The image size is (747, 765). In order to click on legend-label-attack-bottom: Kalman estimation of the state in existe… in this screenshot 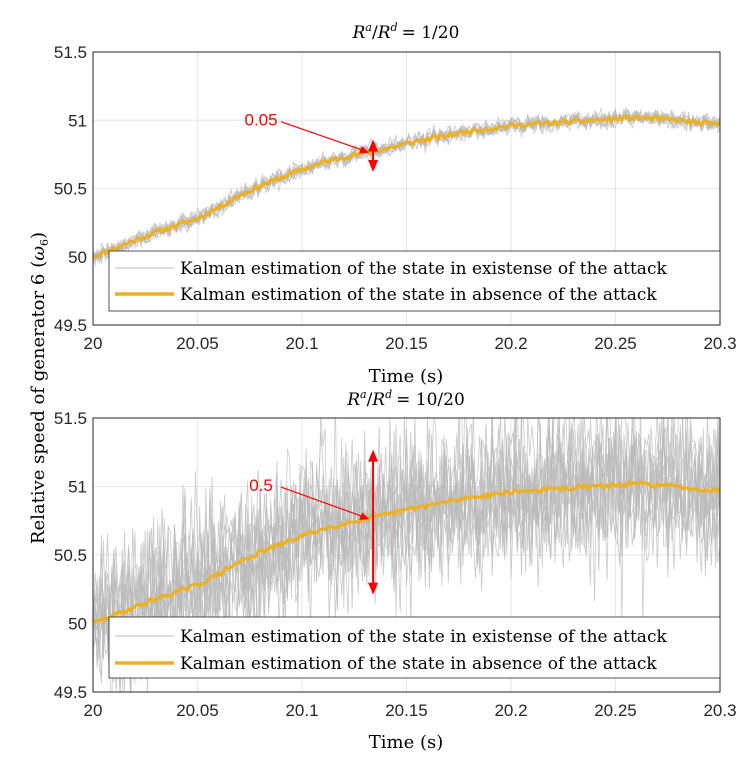, I will do `click(423, 637)`.